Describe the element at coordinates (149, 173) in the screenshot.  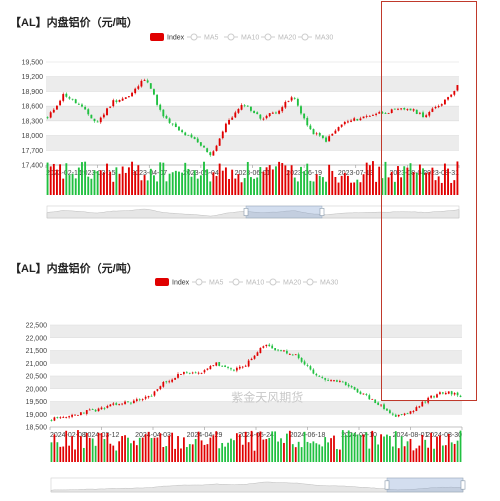
I see `x-tick-label: 2023-04-07` at that location.